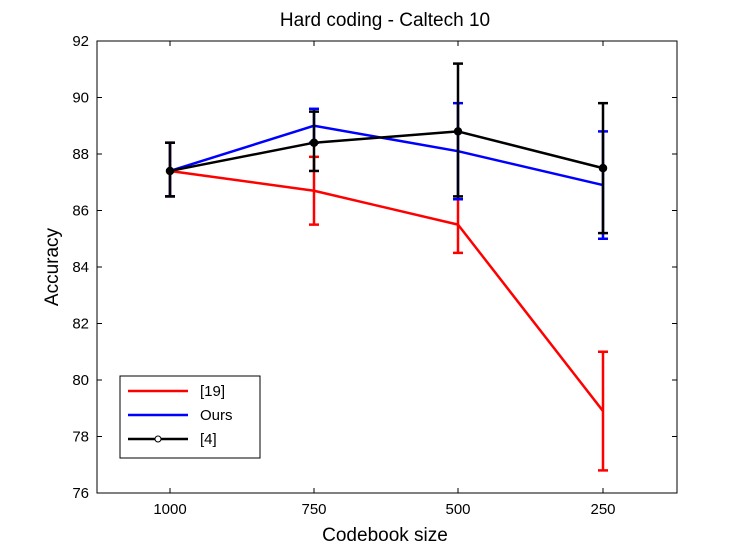 This screenshot has height=554, width=747. I want to click on y-tick-label: 82, so click(80, 324).